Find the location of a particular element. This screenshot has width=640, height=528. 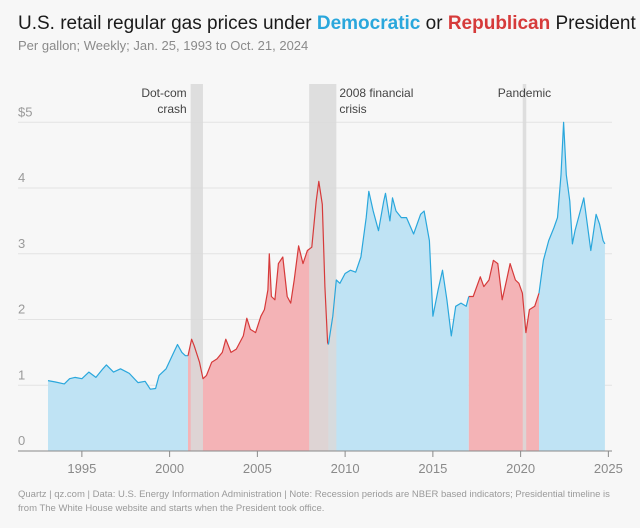

x-tick-label: 2005 is located at coordinates (257, 468).